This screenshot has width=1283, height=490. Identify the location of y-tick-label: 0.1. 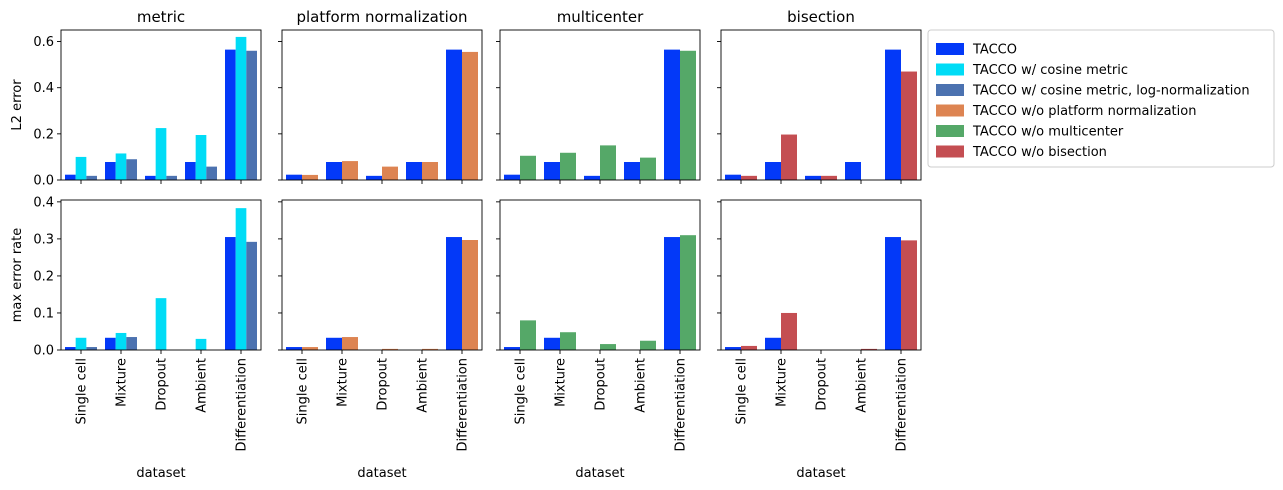
(43, 313).